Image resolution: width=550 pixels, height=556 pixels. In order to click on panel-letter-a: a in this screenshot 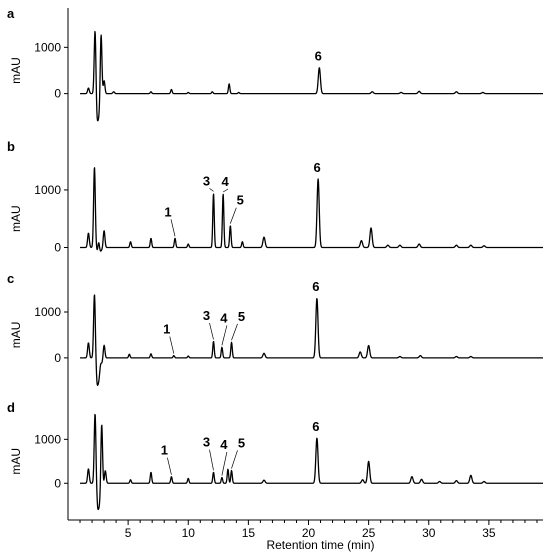, I will do `click(11, 13)`.